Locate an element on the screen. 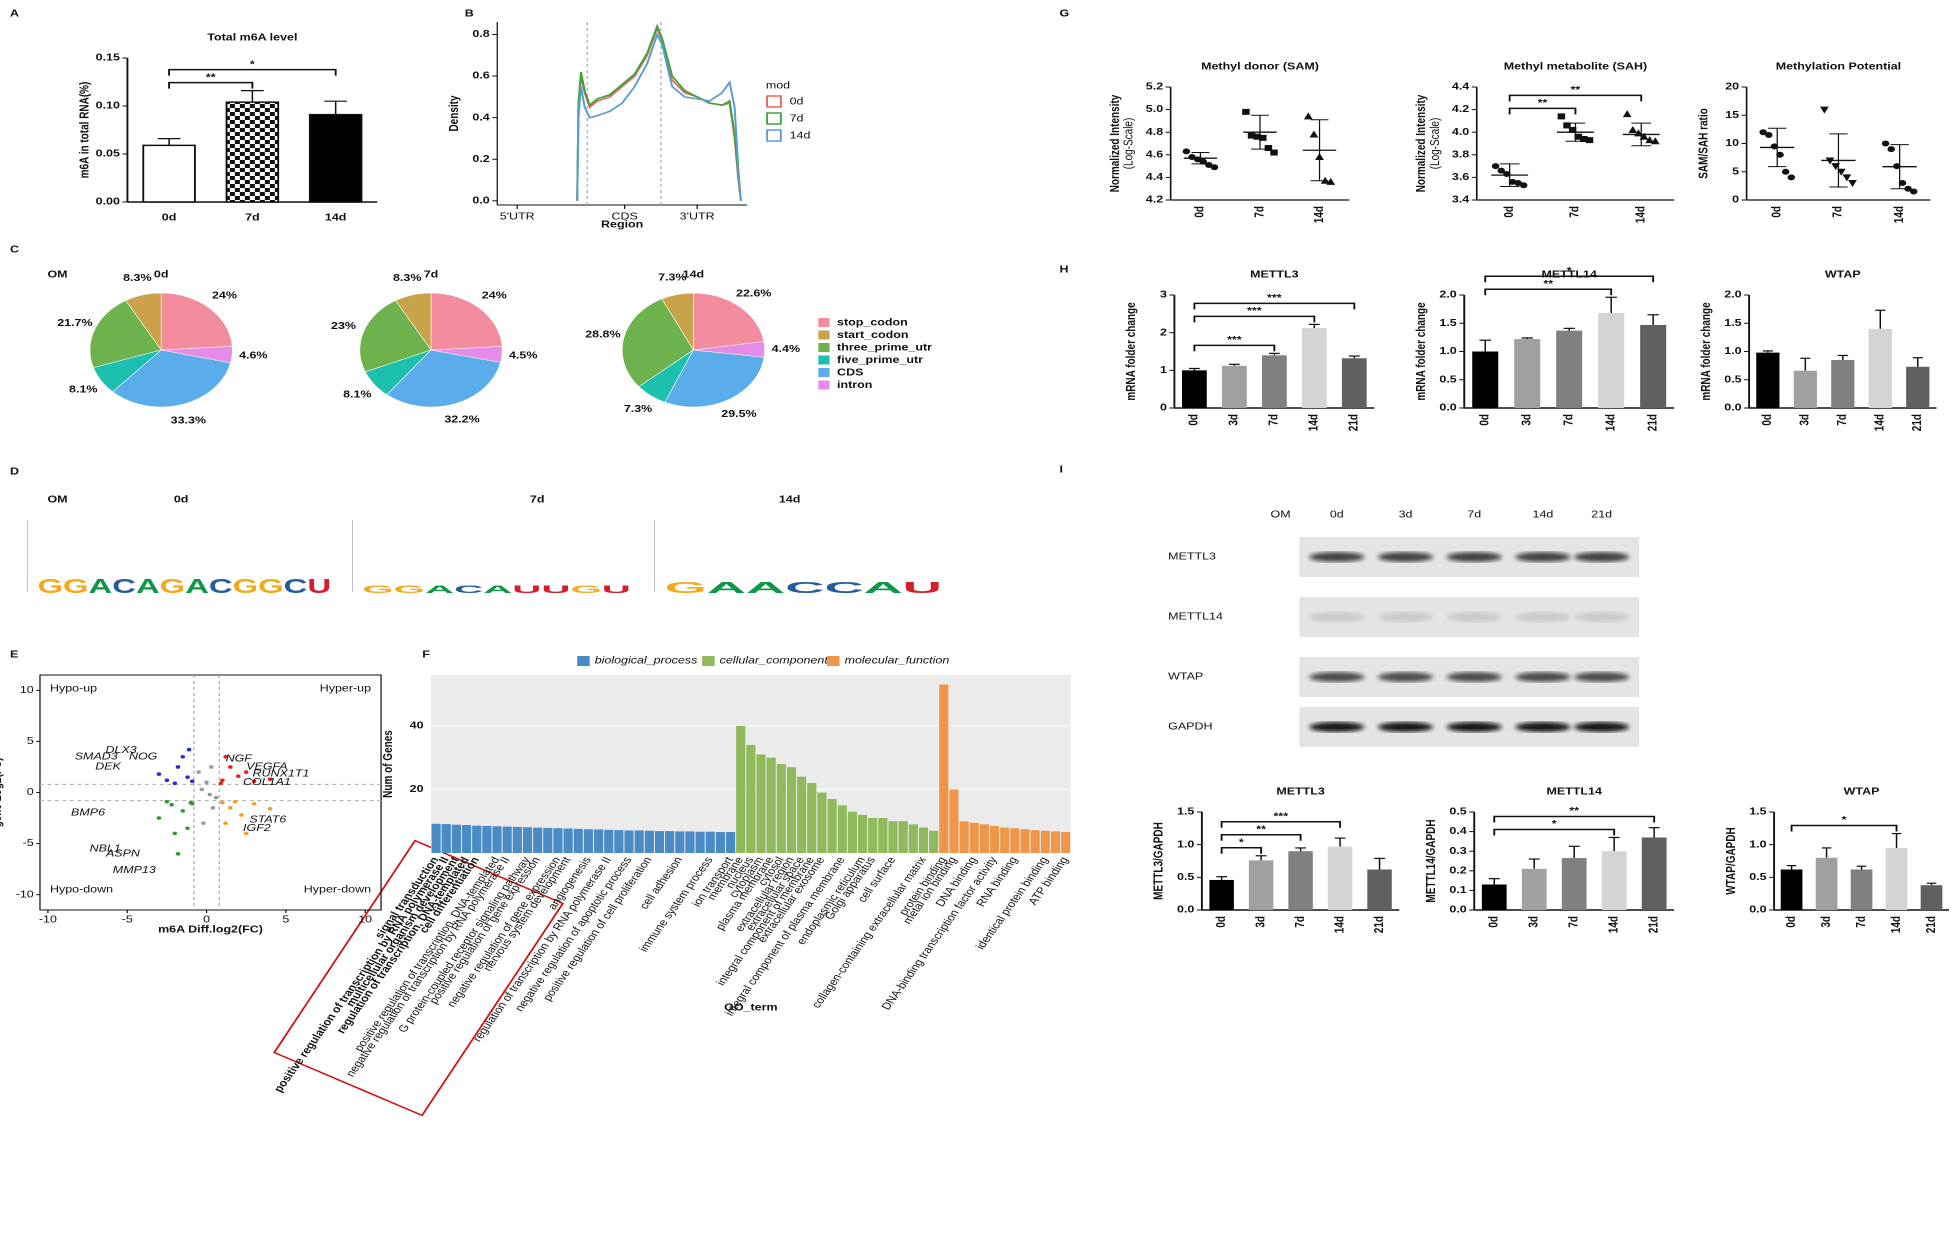  panel-label: B is located at coordinates (469, 14).